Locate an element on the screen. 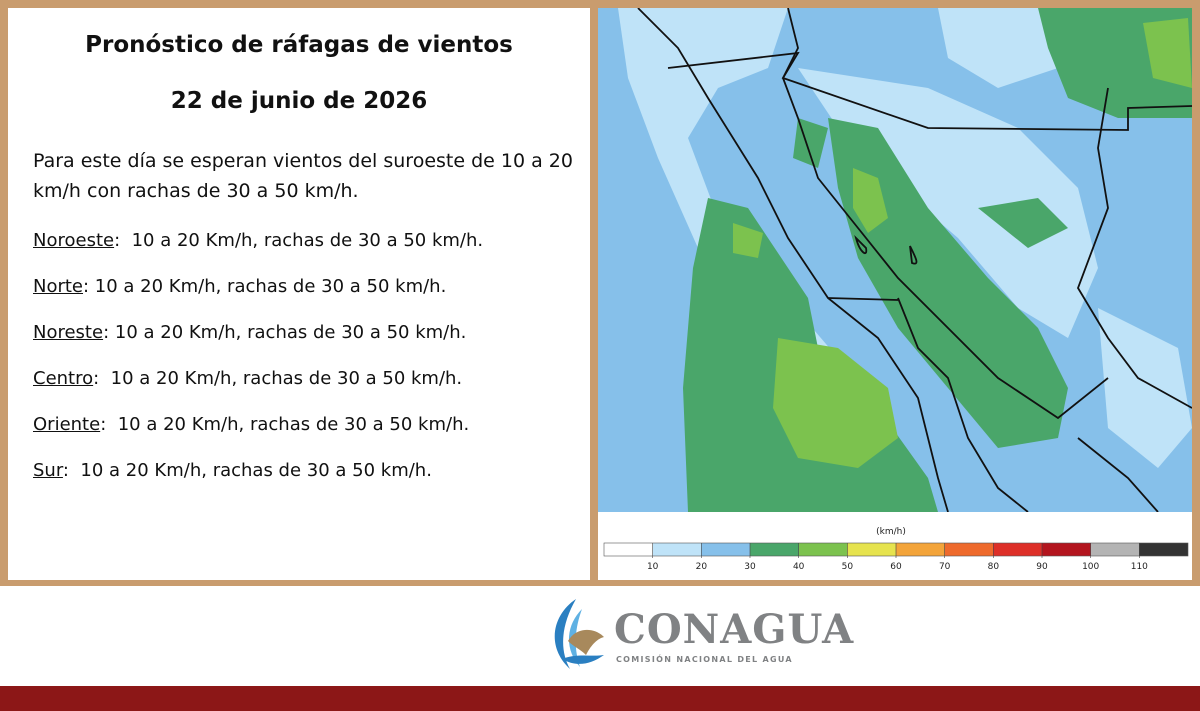 This screenshot has height=711, width=1200. colorbar: 10 20 30 40 50 60 70 80 90 100 110 is located at coordinates (896, 557).